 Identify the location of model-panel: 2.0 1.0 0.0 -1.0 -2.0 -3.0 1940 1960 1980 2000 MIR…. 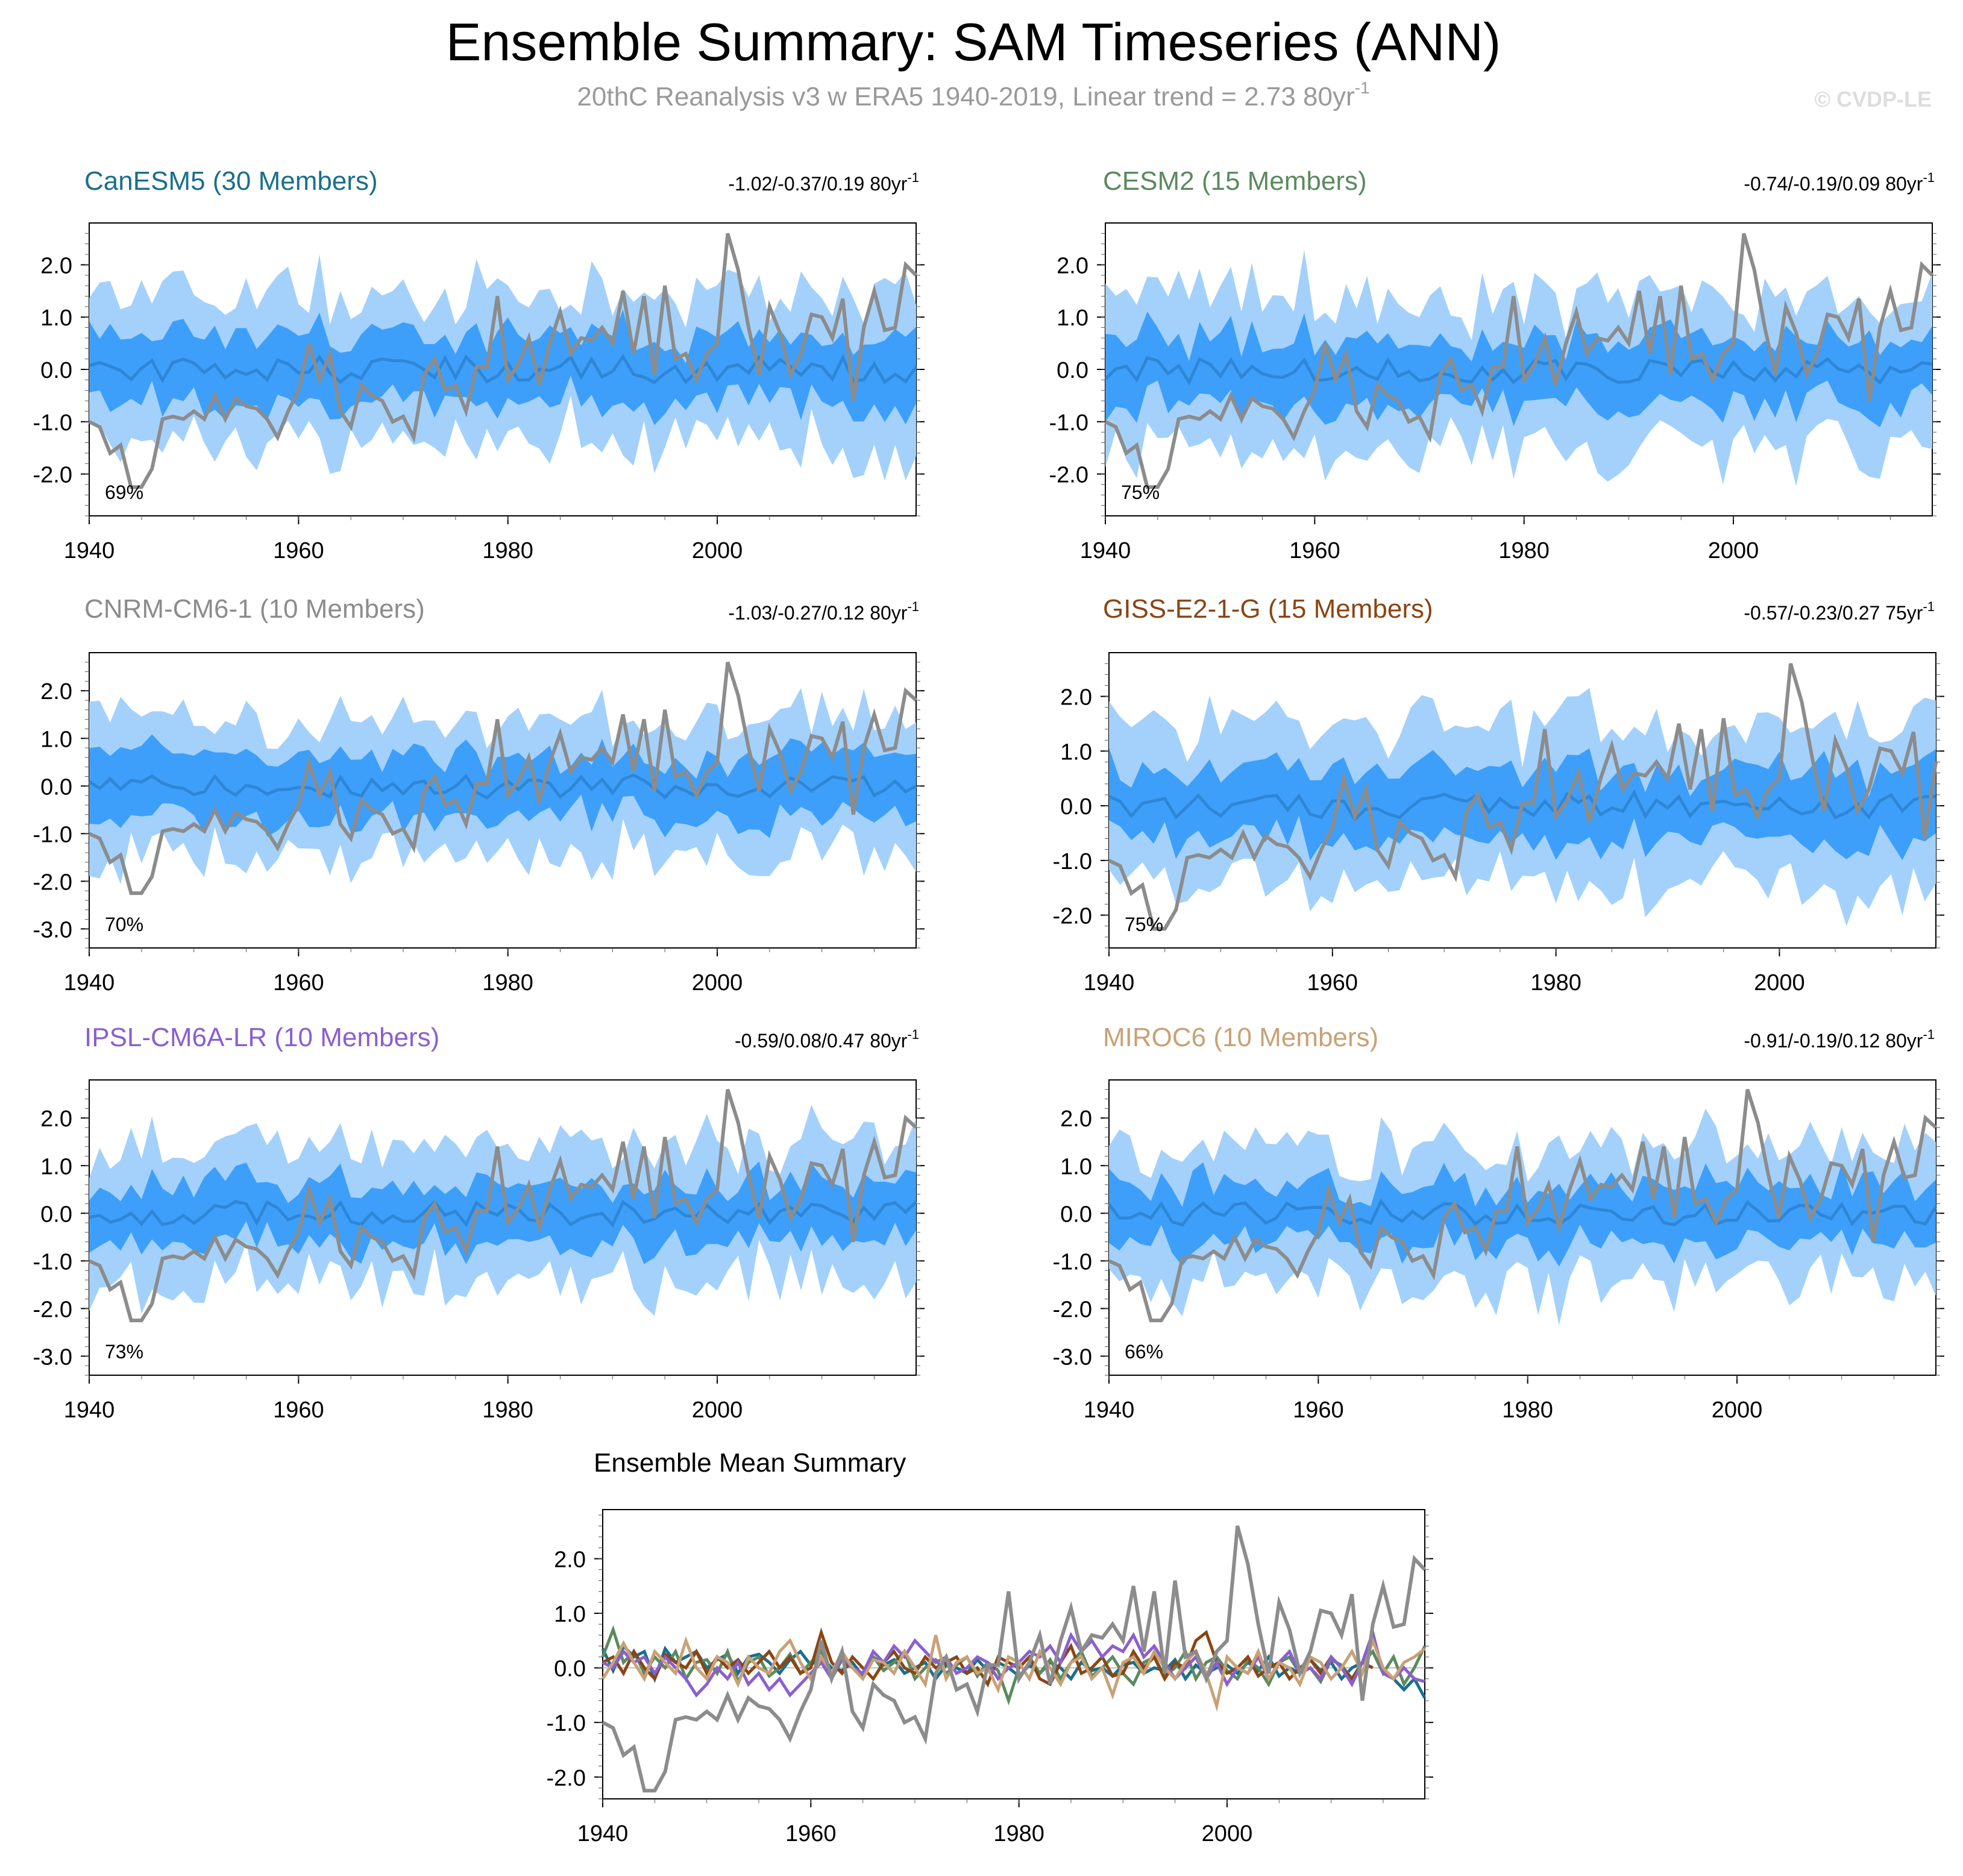
(1498, 1223).